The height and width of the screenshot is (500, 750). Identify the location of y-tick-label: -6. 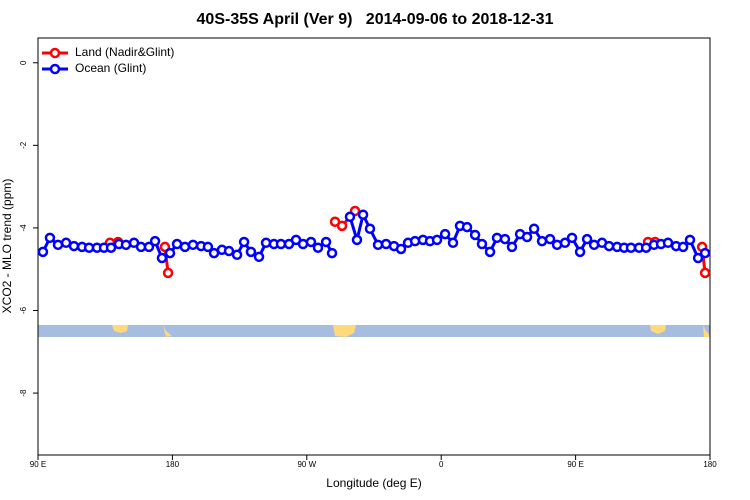
(23, 310).